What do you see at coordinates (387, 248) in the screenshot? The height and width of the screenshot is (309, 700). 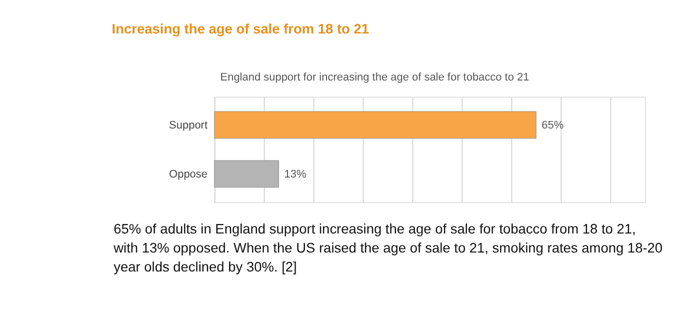 I see `text: 65% of adults in England support increasing the age of sale for tobacco from 18 to 21, with 13% opposed. When the US raised the age of sale to 21, smoking rates among 18-20 year olds declined by 30%. [2]` at bounding box center [387, 248].